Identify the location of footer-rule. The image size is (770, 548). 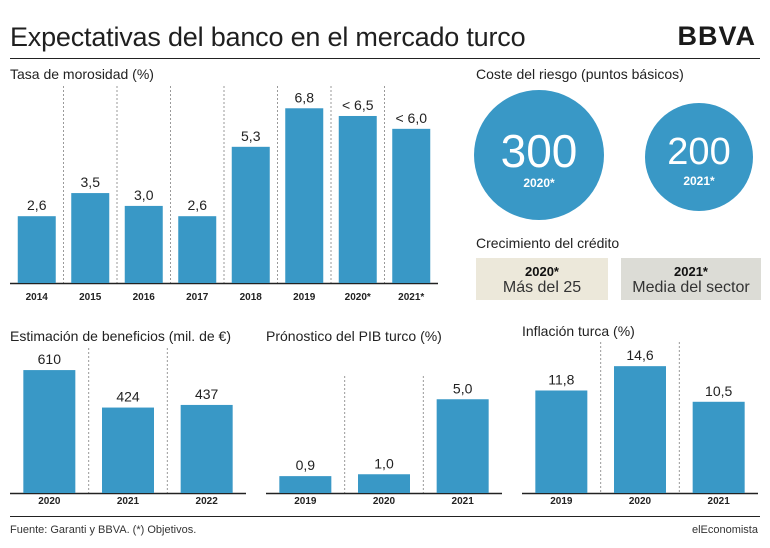
(385, 516).